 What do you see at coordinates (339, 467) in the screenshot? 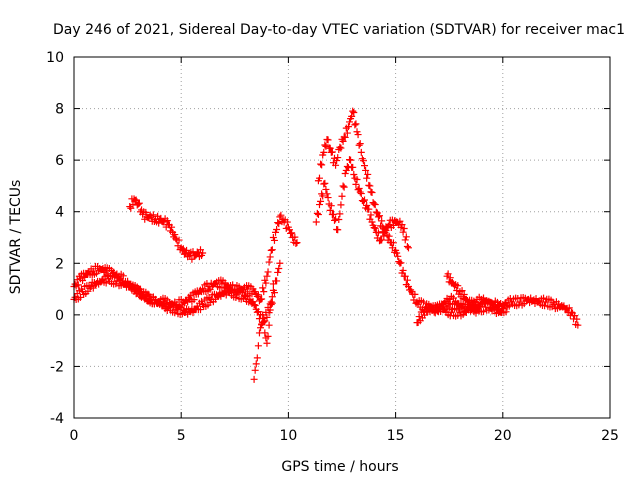
I see `x-axis-title: GPS time / hours` at bounding box center [339, 467].